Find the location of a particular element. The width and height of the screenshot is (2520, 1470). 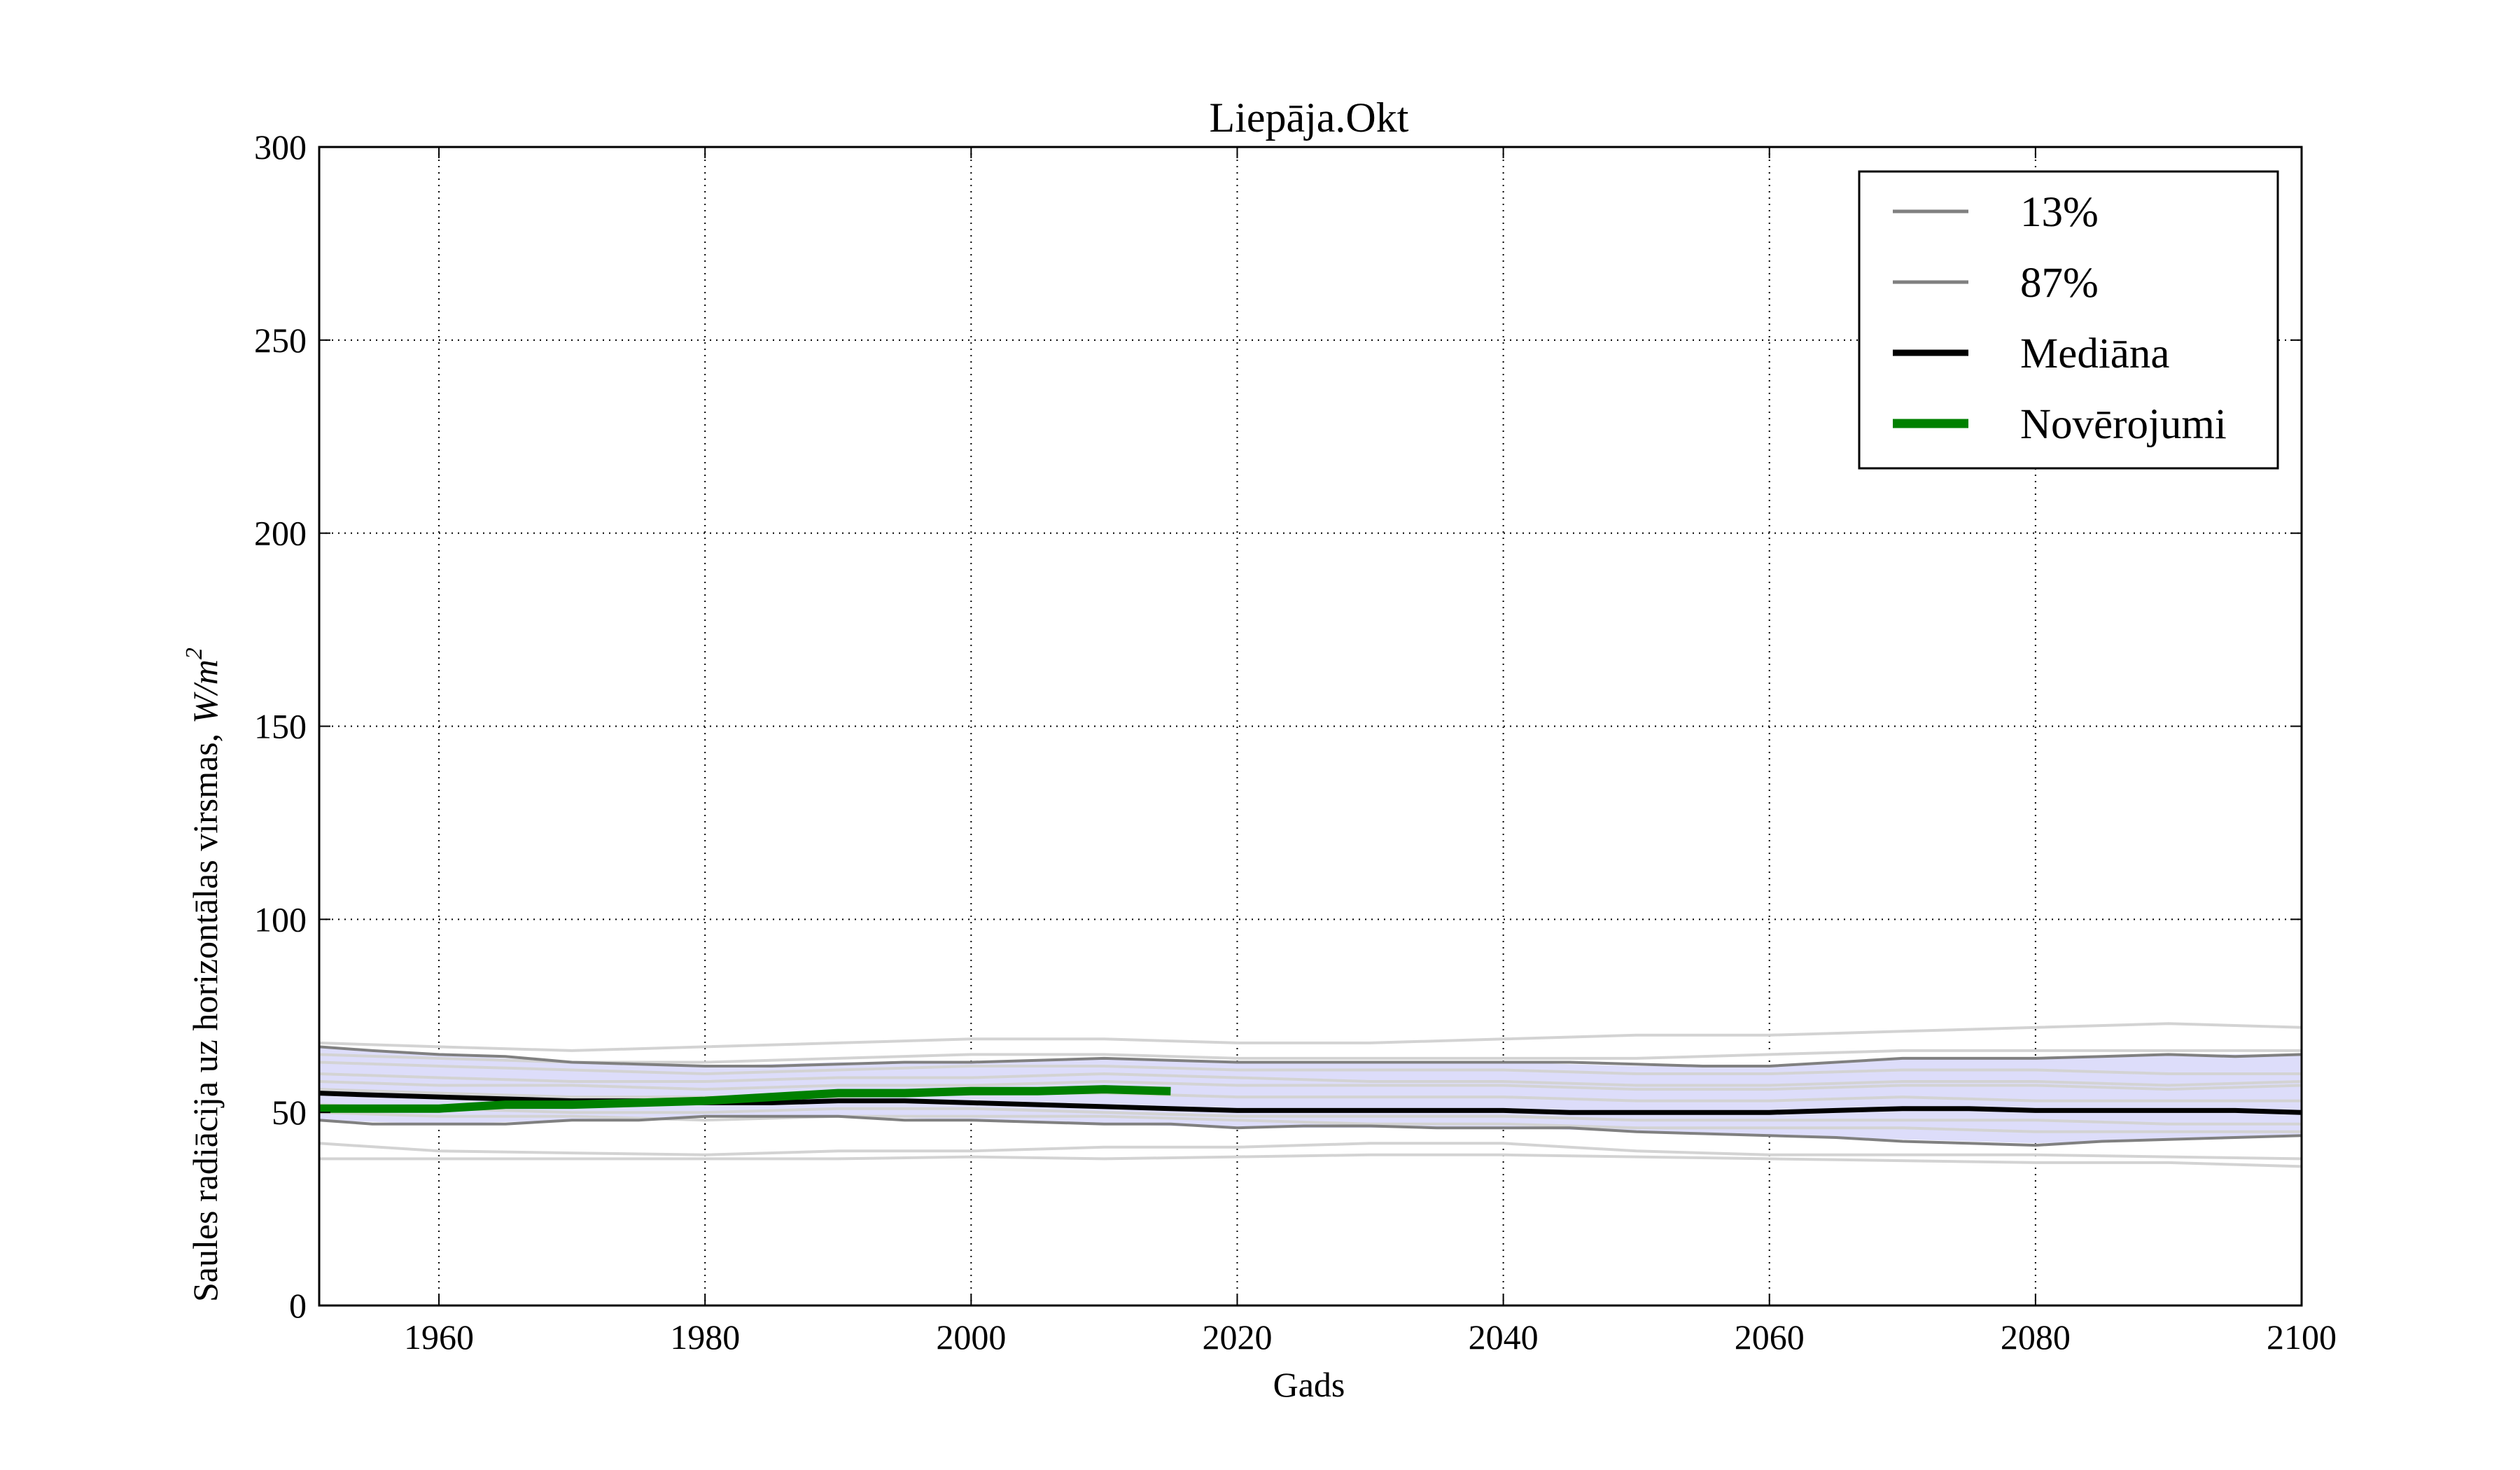

chart-title: Liepāja.Okt is located at coordinates (1309, 117).